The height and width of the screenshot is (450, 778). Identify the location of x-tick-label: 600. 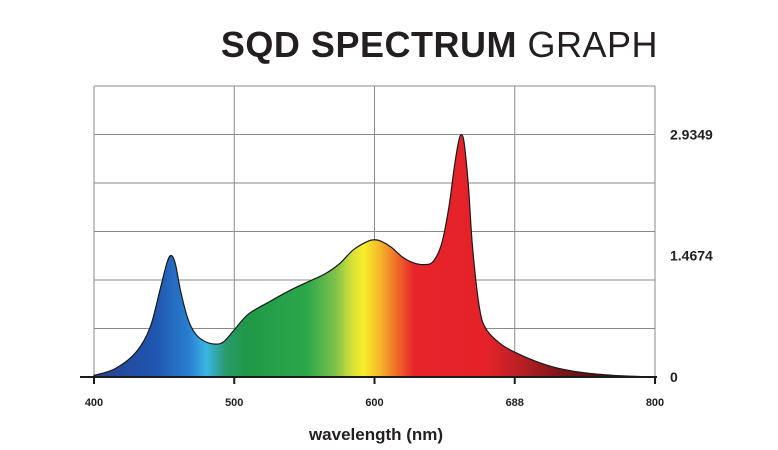
(374, 403).